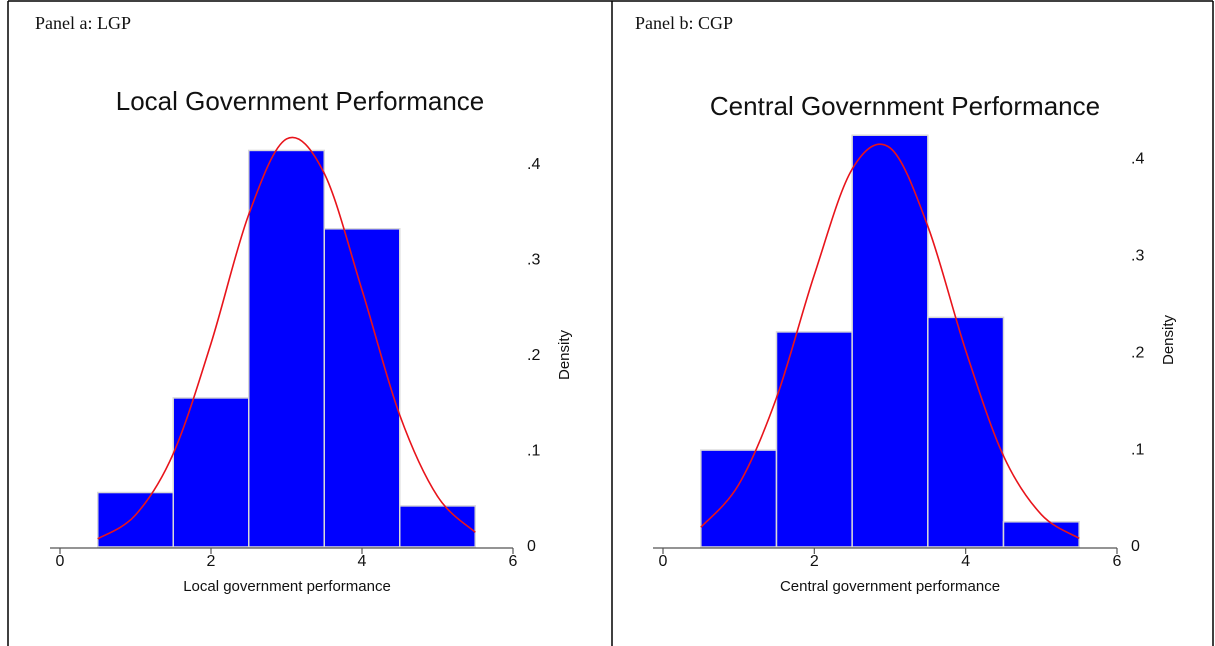 The height and width of the screenshot is (646, 1215). What do you see at coordinates (684, 23) in the screenshot?
I see `panel-label: Panel b: CGP` at bounding box center [684, 23].